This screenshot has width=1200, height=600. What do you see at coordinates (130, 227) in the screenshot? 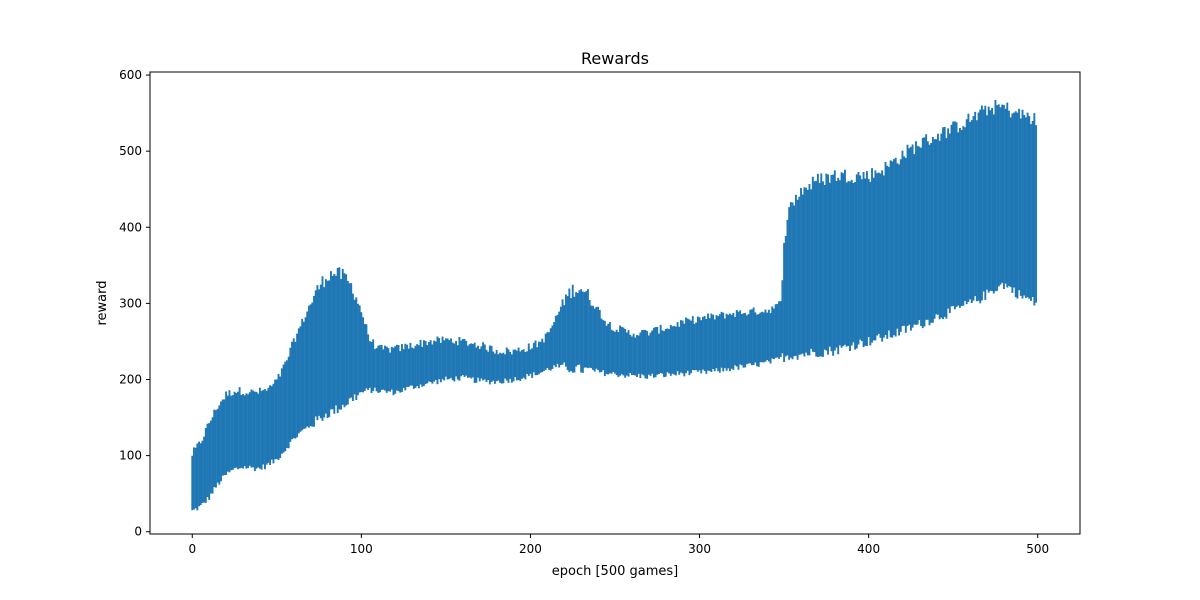
I see `y-tick-label: 400` at bounding box center [130, 227].